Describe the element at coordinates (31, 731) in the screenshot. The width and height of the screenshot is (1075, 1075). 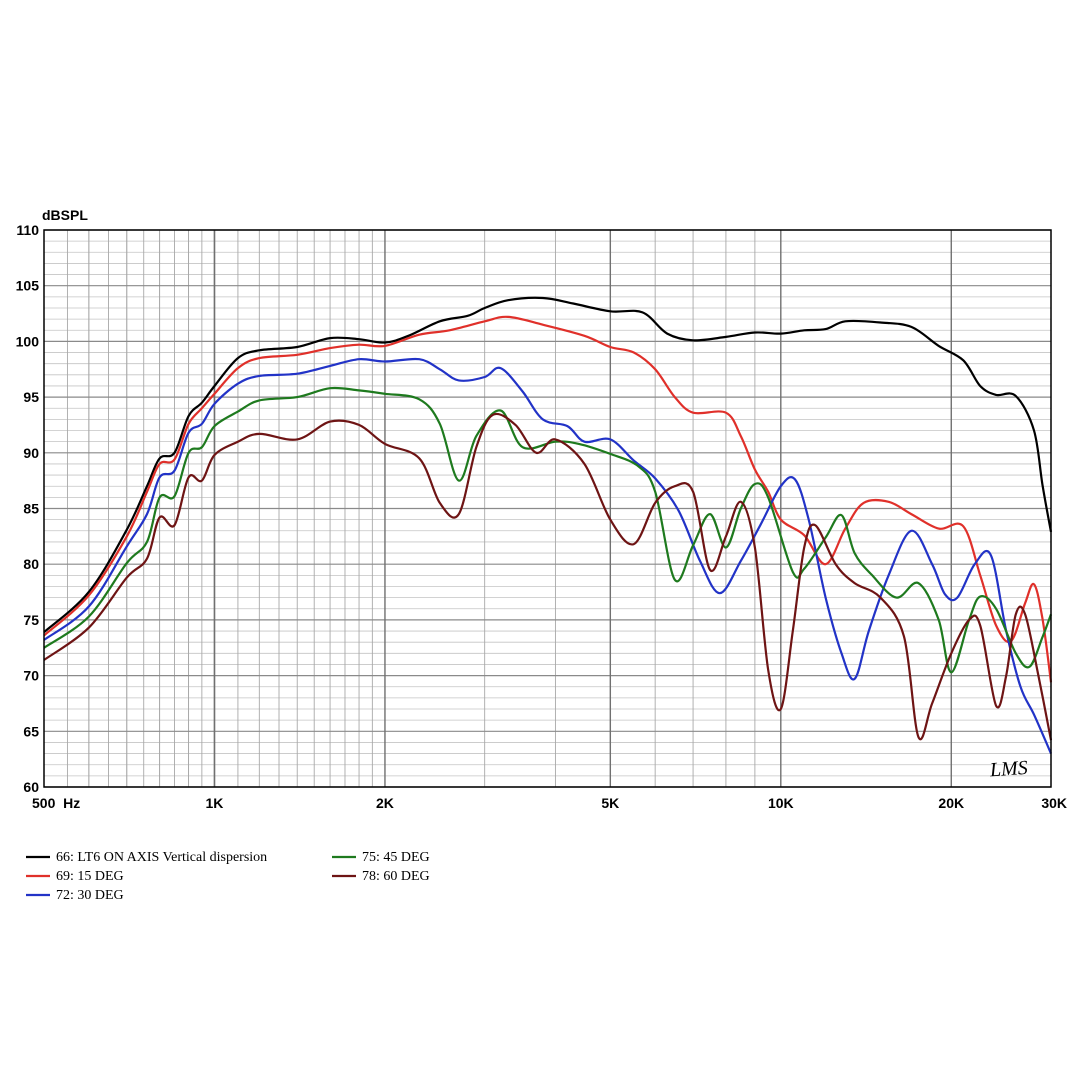
I see `y-tick-label: 65` at that location.